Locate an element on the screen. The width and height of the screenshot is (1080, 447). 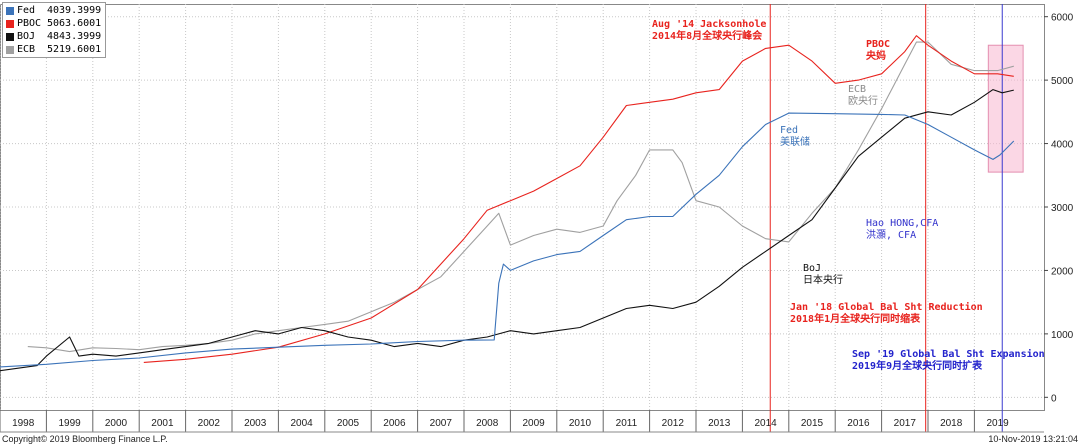
annotation-author-zh: 洪灝, CFA is located at coordinates (891, 235).